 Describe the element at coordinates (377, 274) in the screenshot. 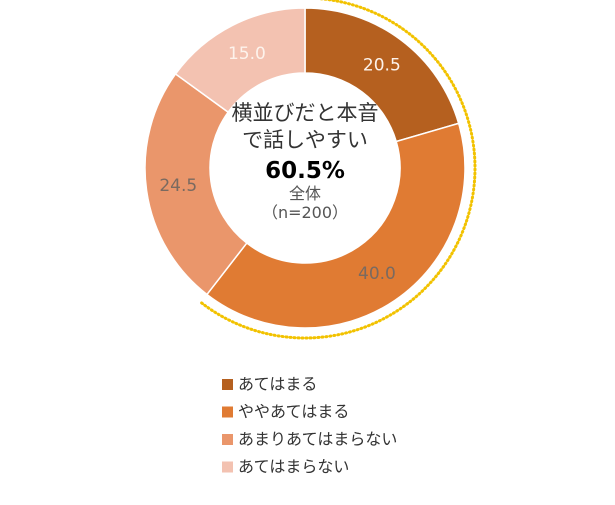

I see `value-label: 40.0` at that location.